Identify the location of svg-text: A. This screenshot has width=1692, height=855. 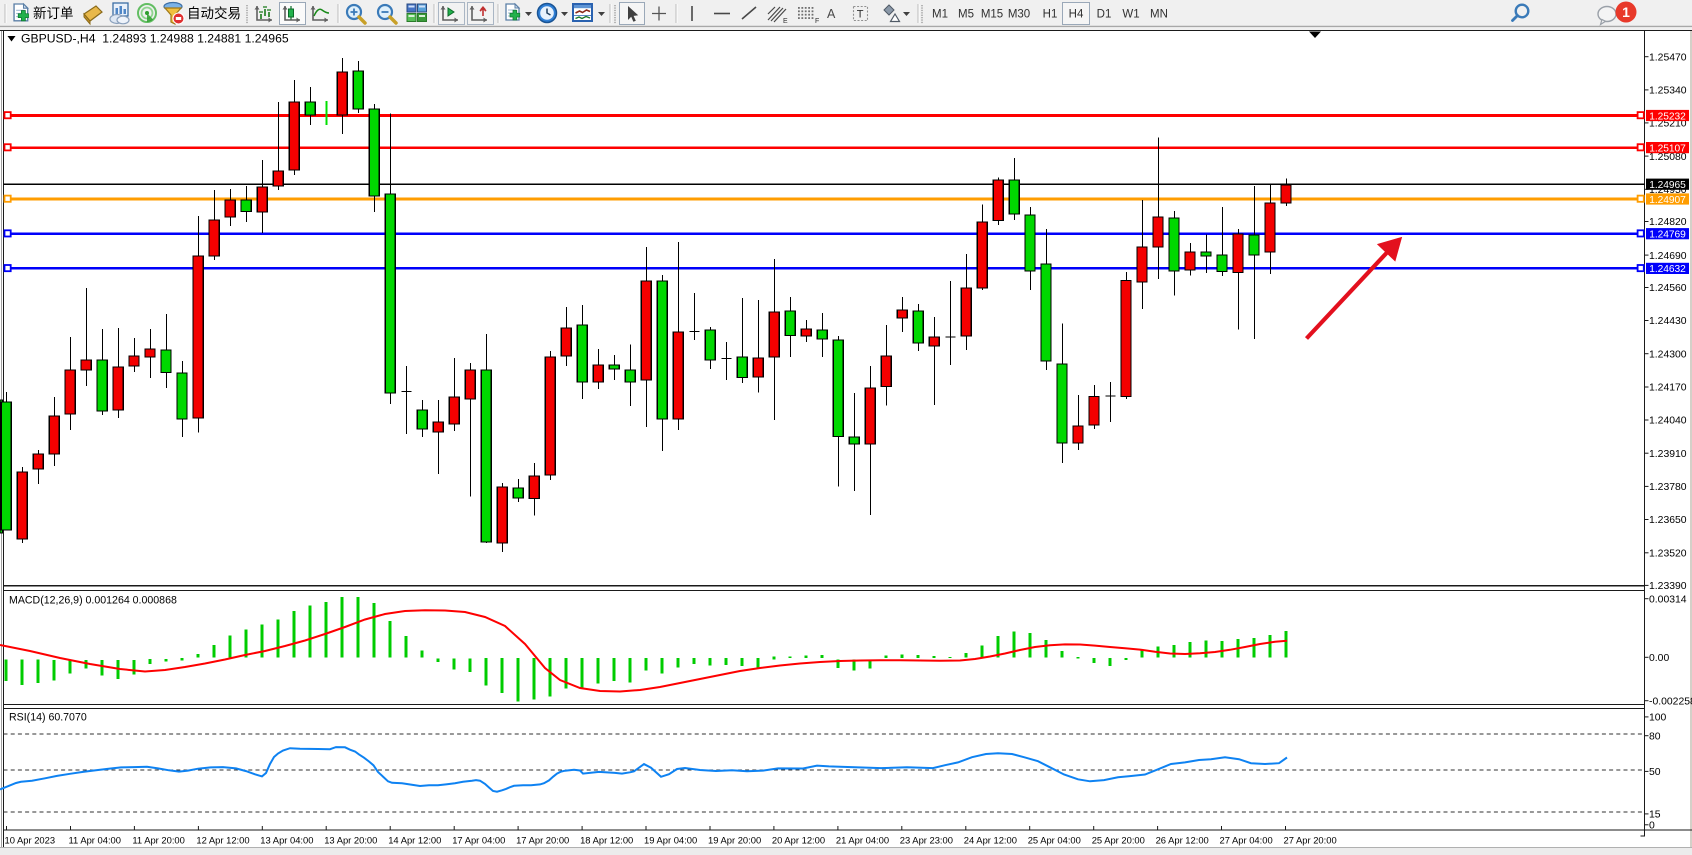
(831, 14).